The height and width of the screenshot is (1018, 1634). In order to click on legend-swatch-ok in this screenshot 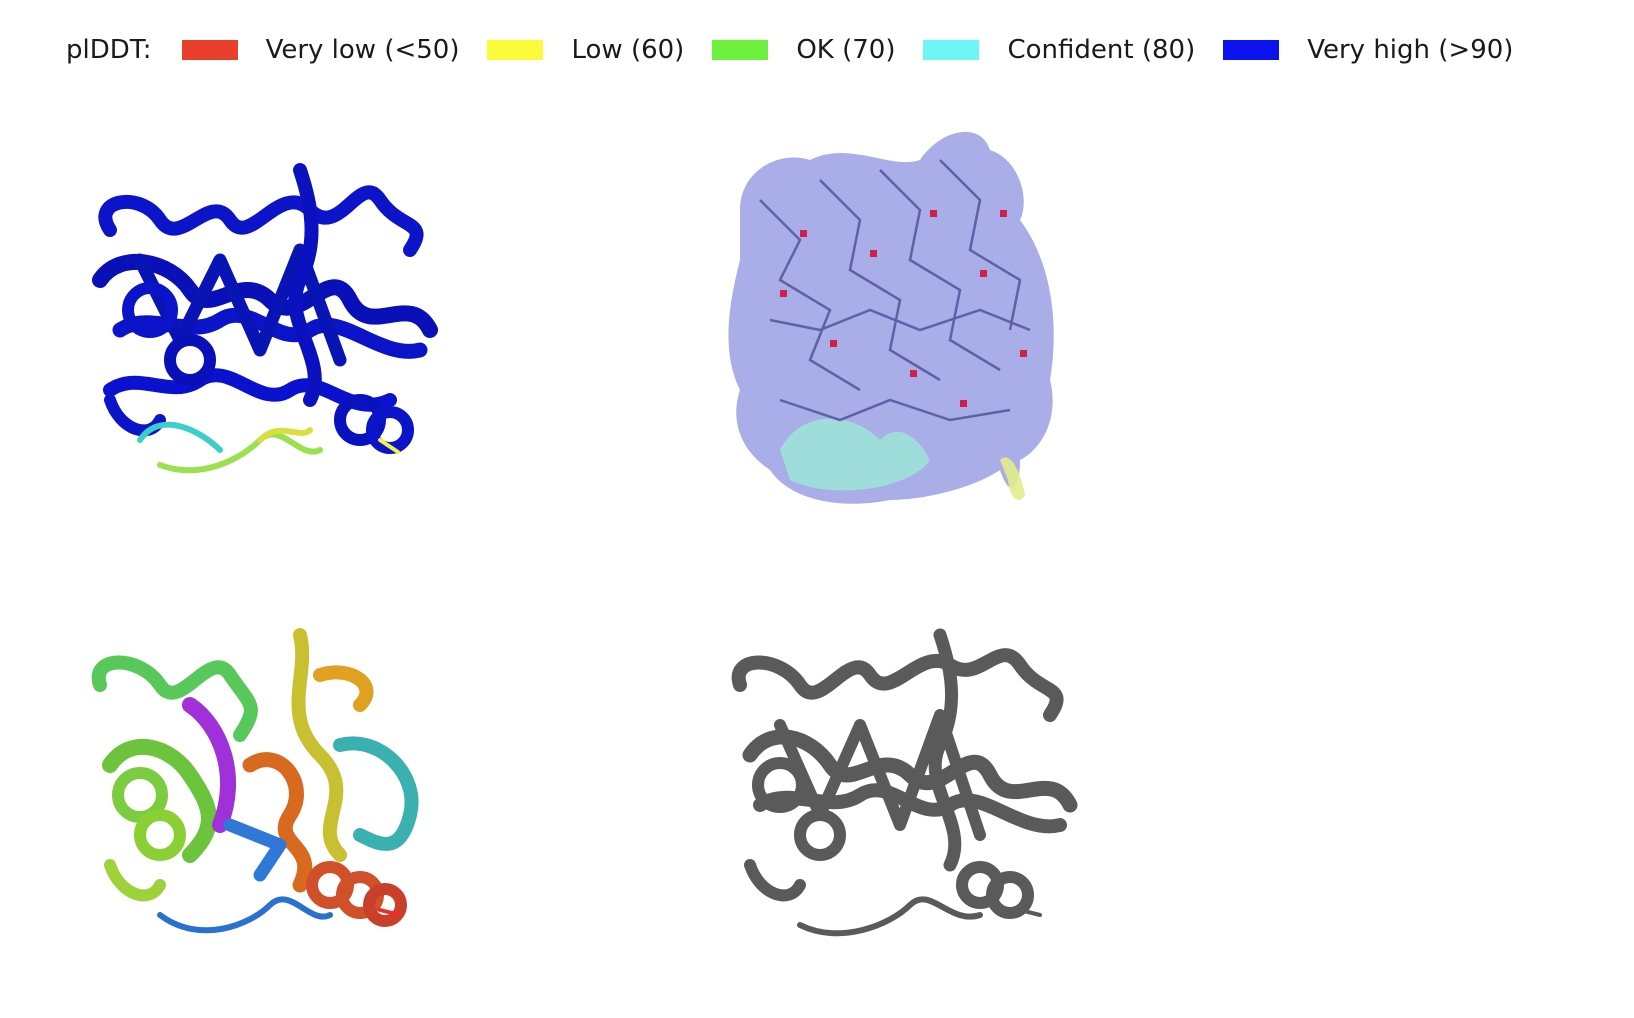, I will do `click(740, 50)`.